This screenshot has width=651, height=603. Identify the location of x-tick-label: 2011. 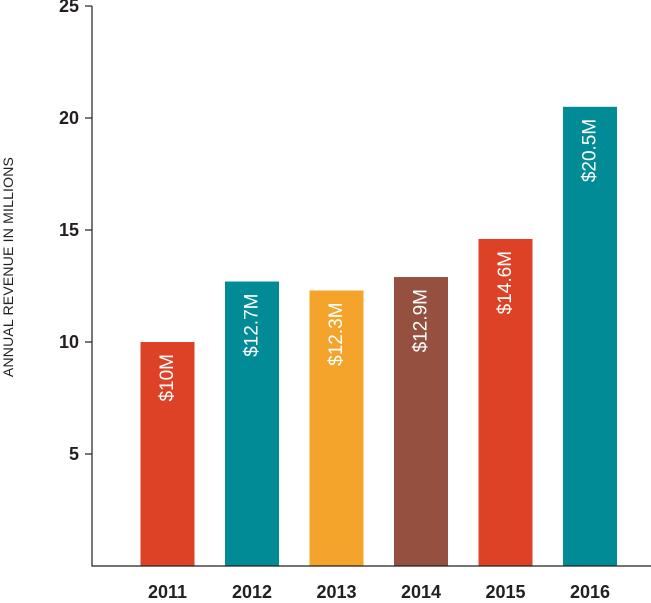
(167, 592).